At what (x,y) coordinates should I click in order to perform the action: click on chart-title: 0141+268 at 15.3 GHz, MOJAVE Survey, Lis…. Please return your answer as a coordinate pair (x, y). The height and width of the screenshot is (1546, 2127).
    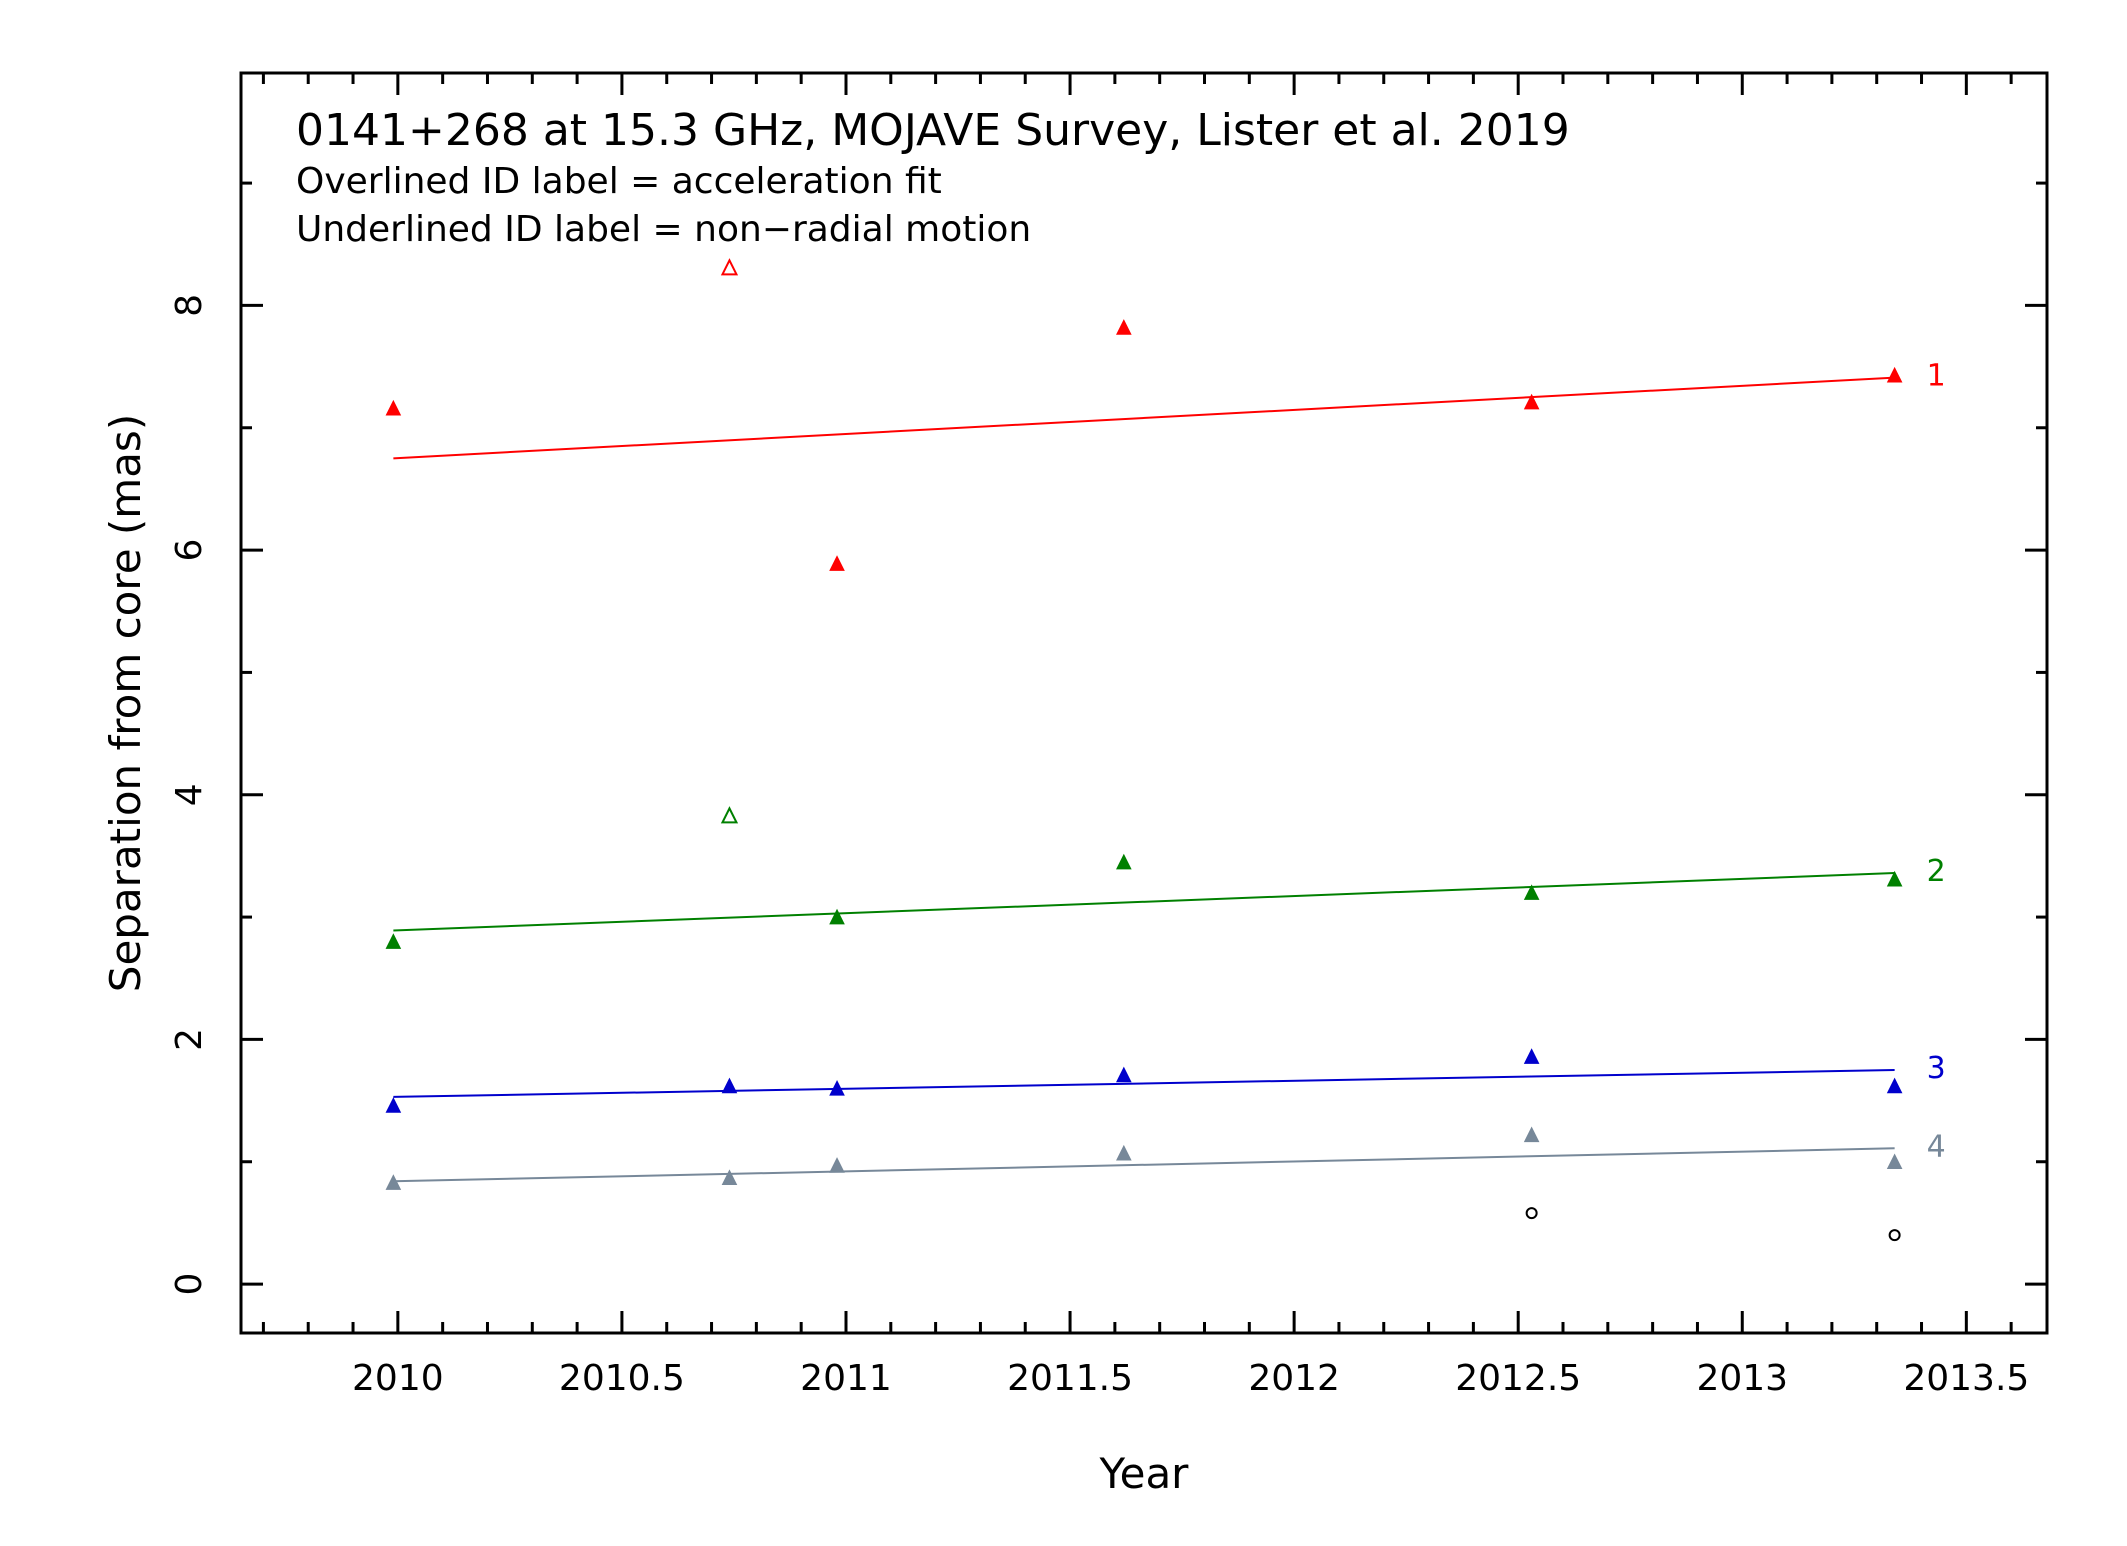
    Looking at the image, I should click on (933, 130).